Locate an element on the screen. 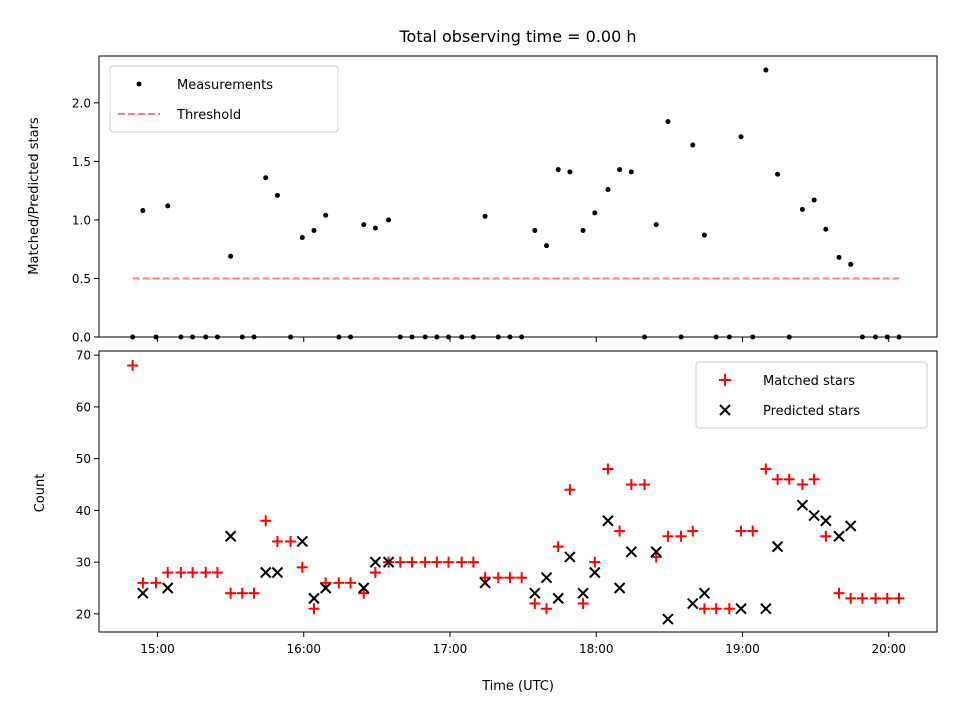 This screenshot has height=720, width=960. bottom-y-ticks: 20 30 40 50 60 70 is located at coordinates (87, 485).